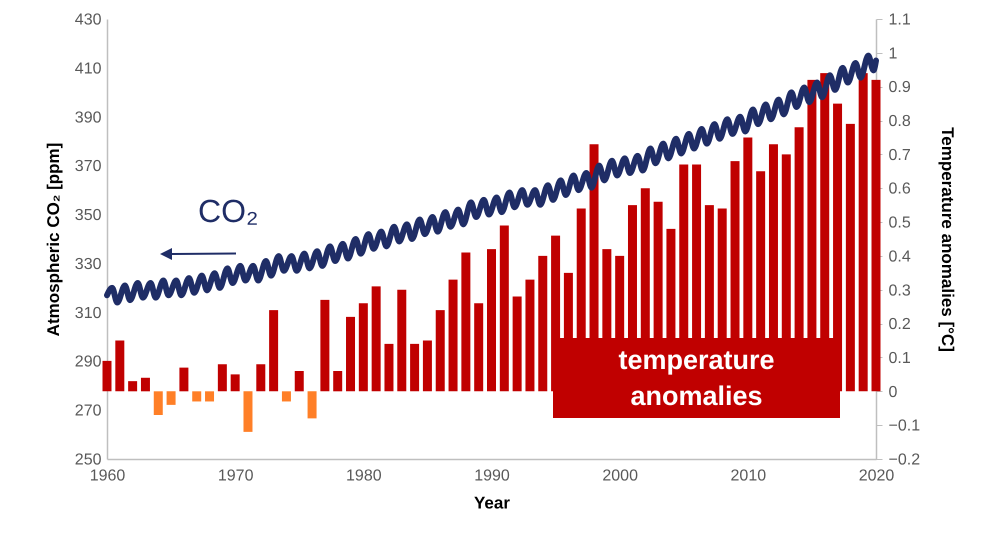 The image size is (988, 540). I want to click on x-axis-title: Year, so click(492, 503).